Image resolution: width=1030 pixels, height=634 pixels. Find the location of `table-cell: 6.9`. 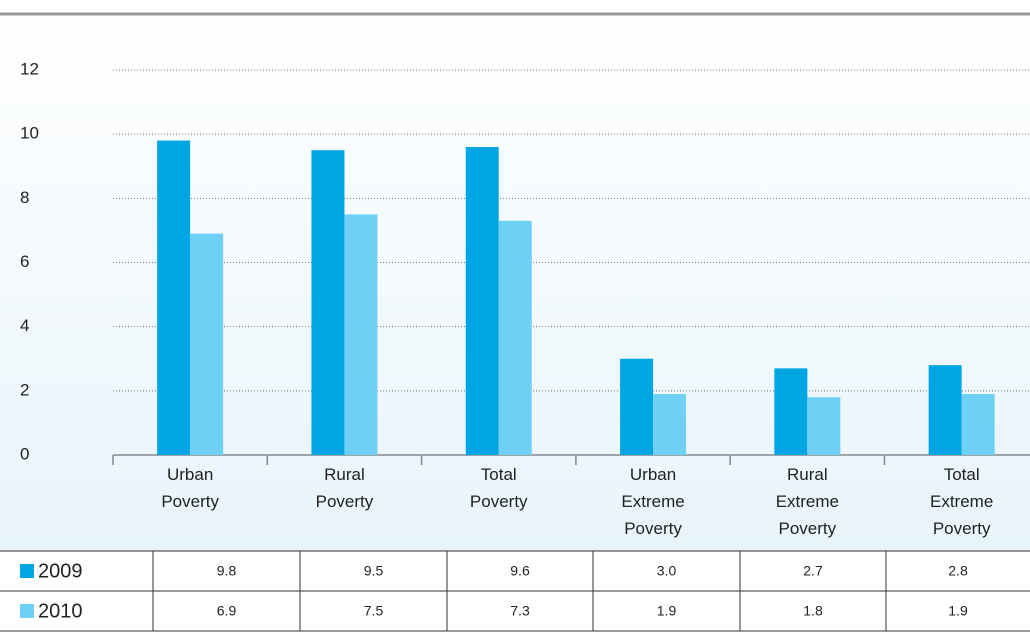

table-cell: 6.9 is located at coordinates (227, 611).